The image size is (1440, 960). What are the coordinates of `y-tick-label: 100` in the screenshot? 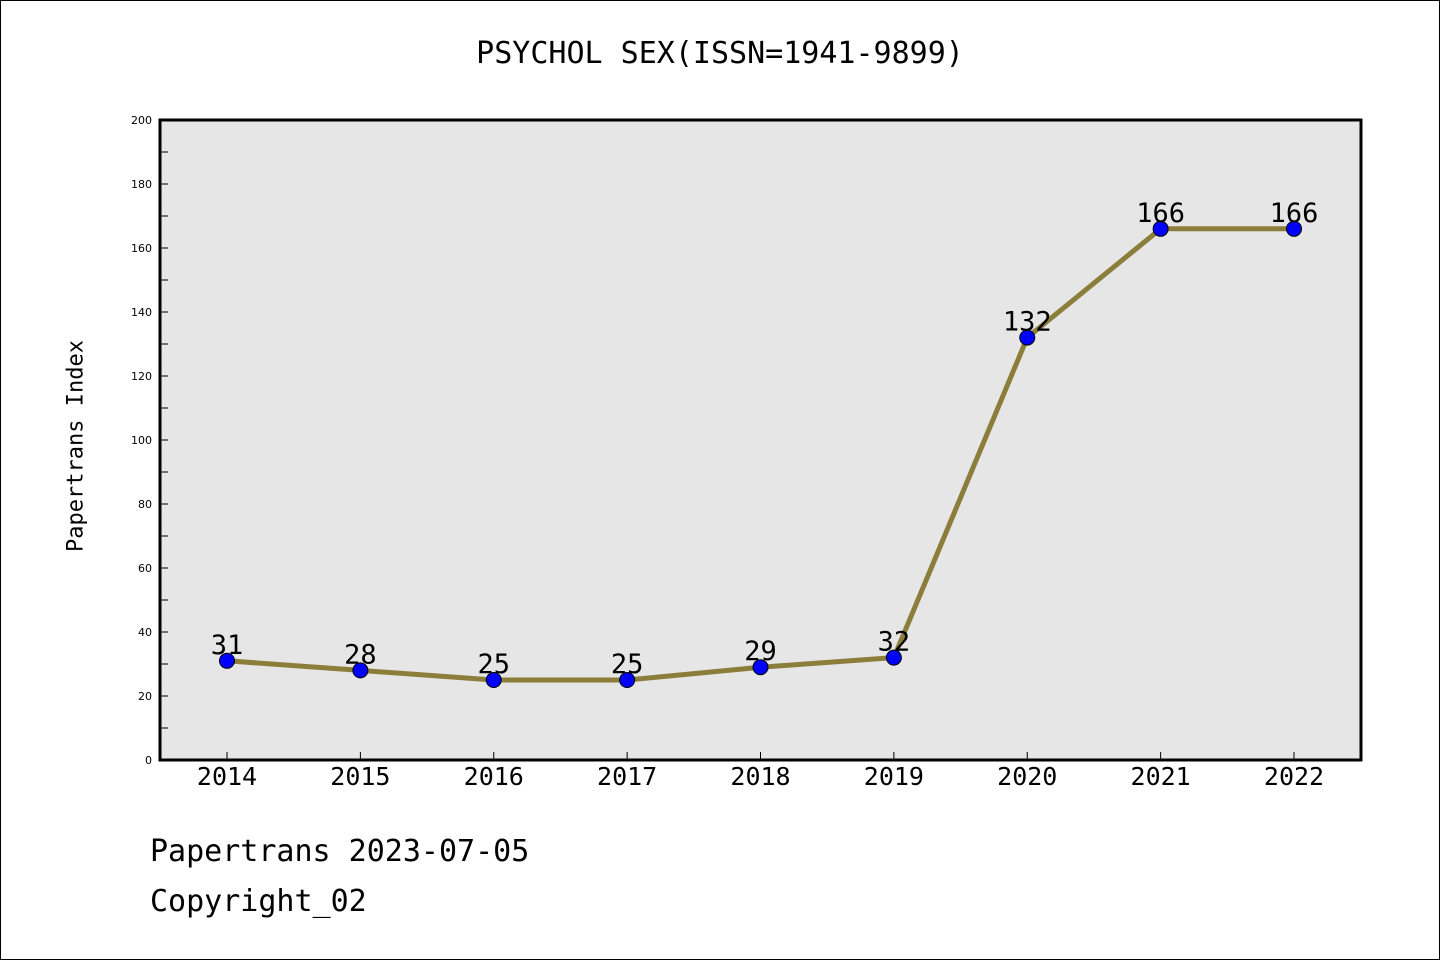 It's located at (141, 440).